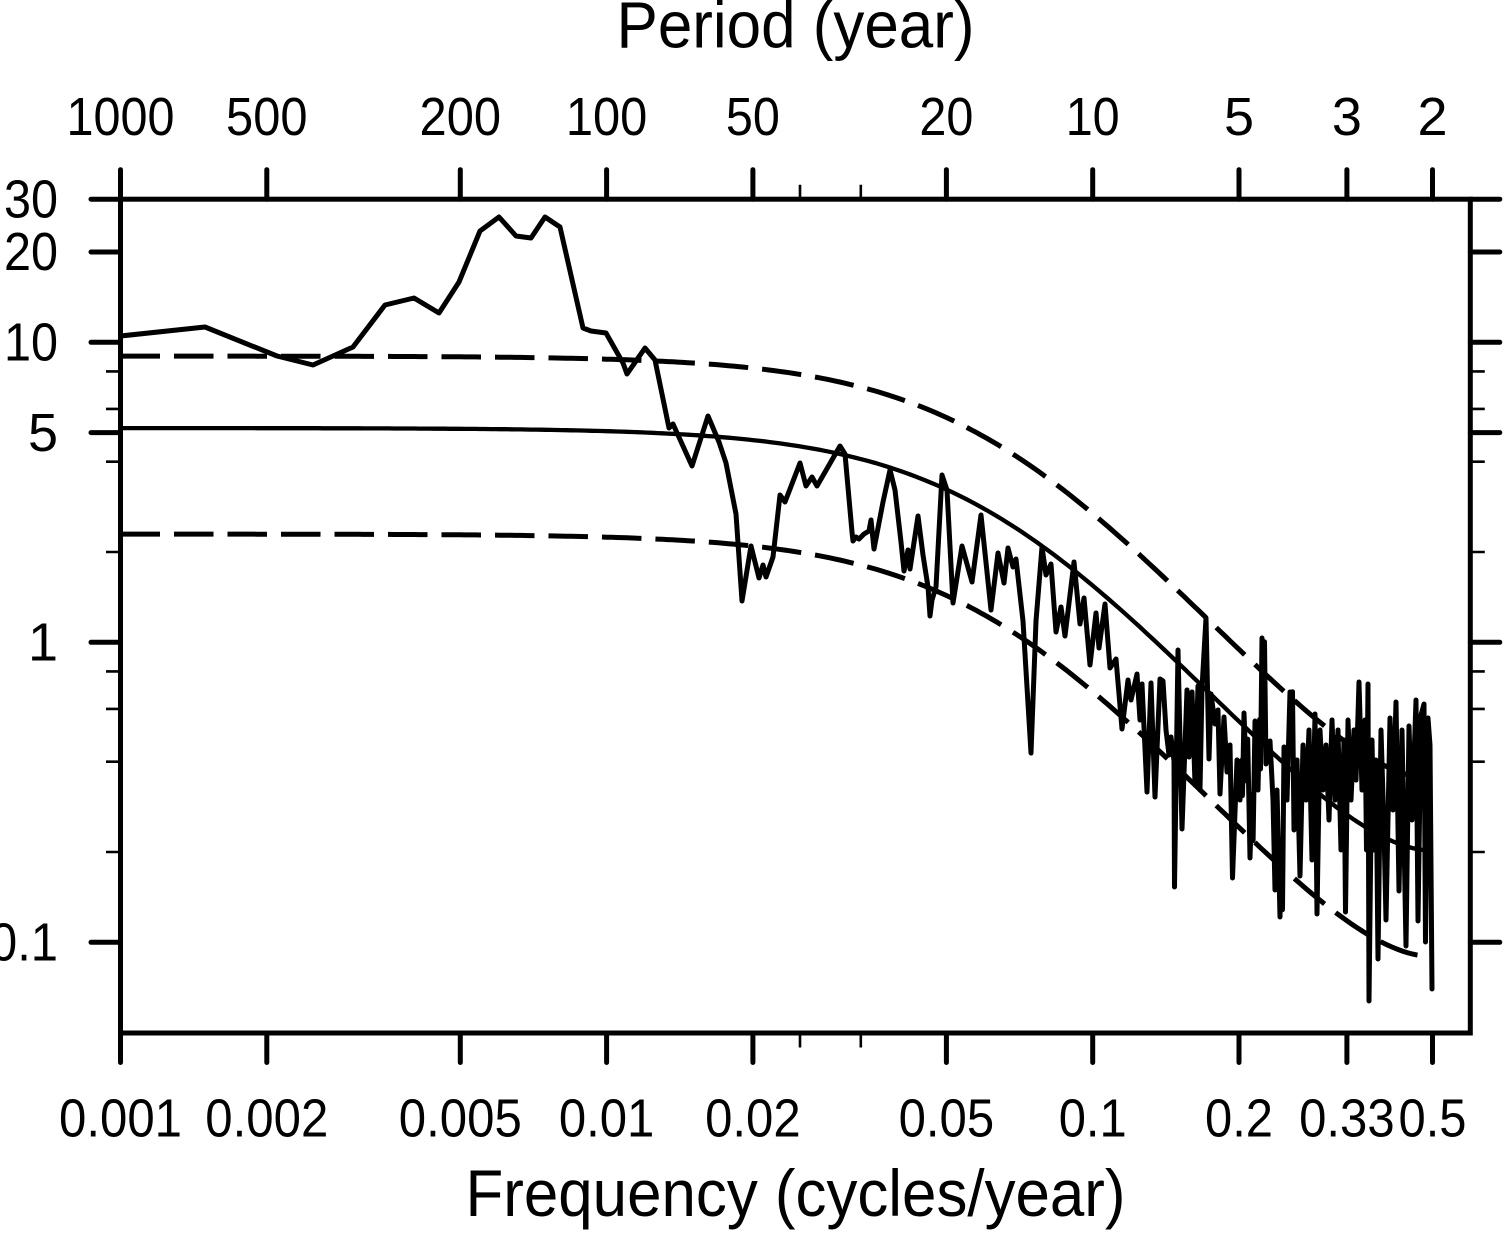 Image resolution: width=1504 pixels, height=1233 pixels. What do you see at coordinates (947, 1119) in the screenshot?
I see `svg-text: 0.05` at bounding box center [947, 1119].